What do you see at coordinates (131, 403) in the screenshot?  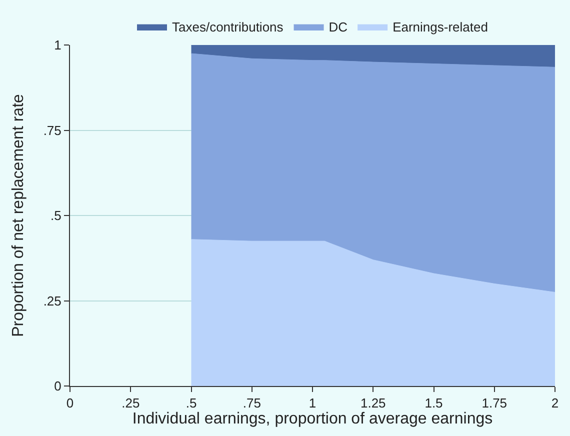 I see `x-tick-label: .25` at bounding box center [131, 403].